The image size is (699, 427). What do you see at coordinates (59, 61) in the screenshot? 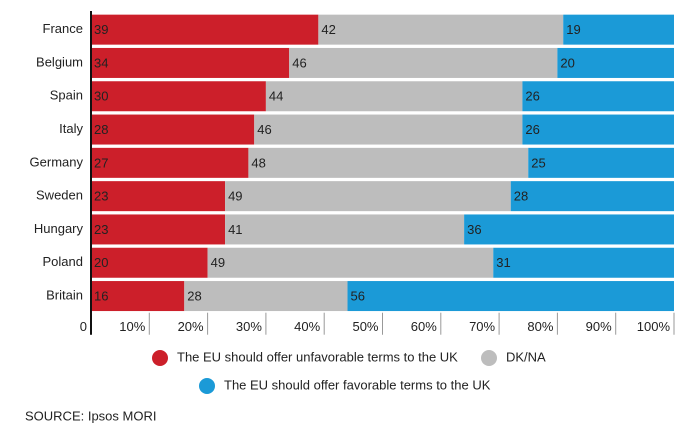
I see `y-tick-label: Belgium` at bounding box center [59, 61].